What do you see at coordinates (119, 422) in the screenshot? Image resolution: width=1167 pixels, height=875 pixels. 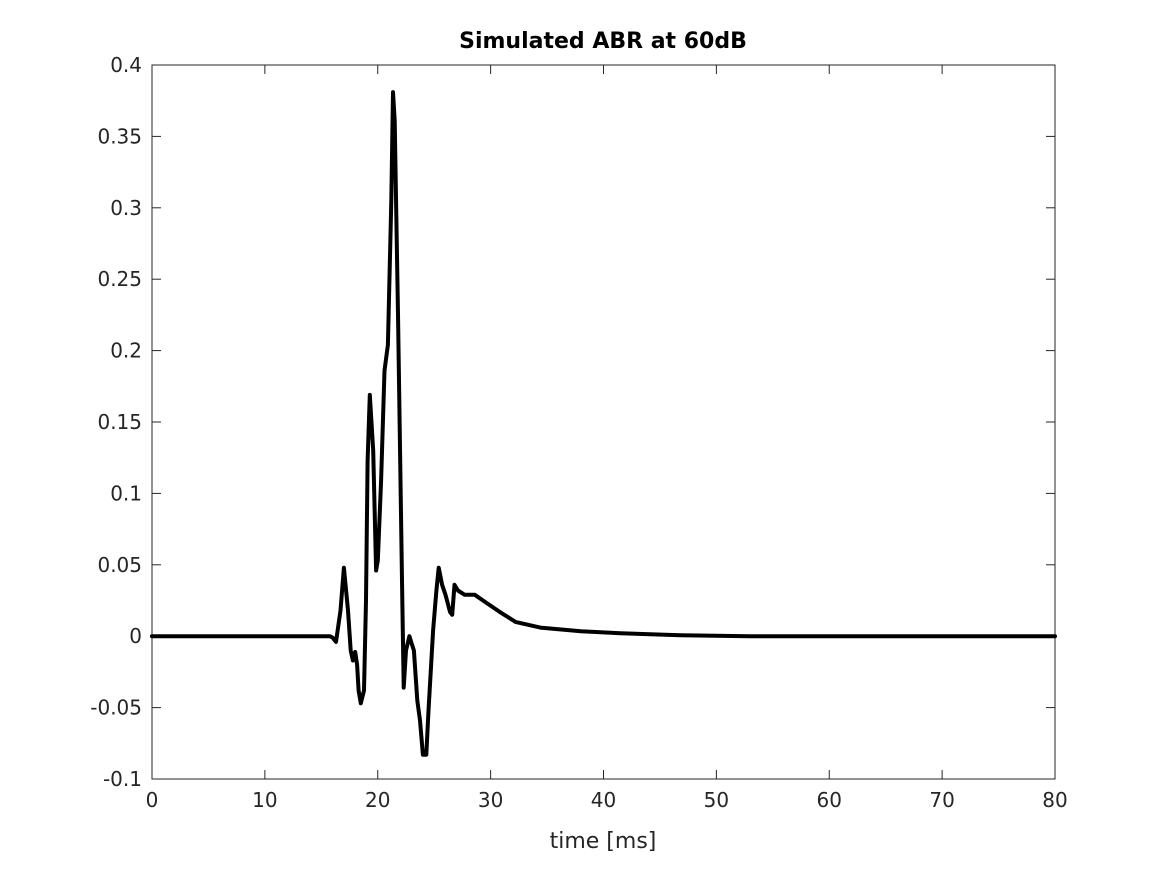 I see `y-tick-label: 0.15` at bounding box center [119, 422].